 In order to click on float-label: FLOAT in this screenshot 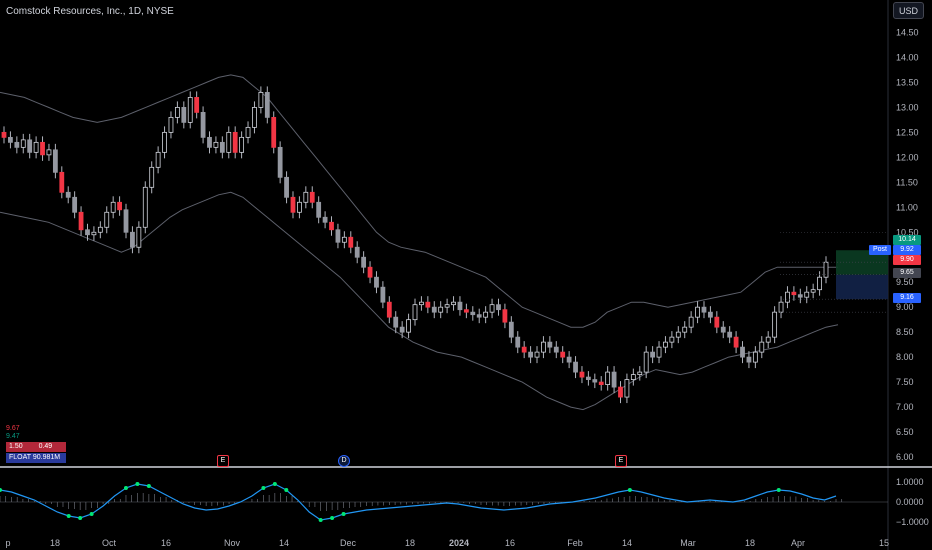, I will do `click(20, 457)`.